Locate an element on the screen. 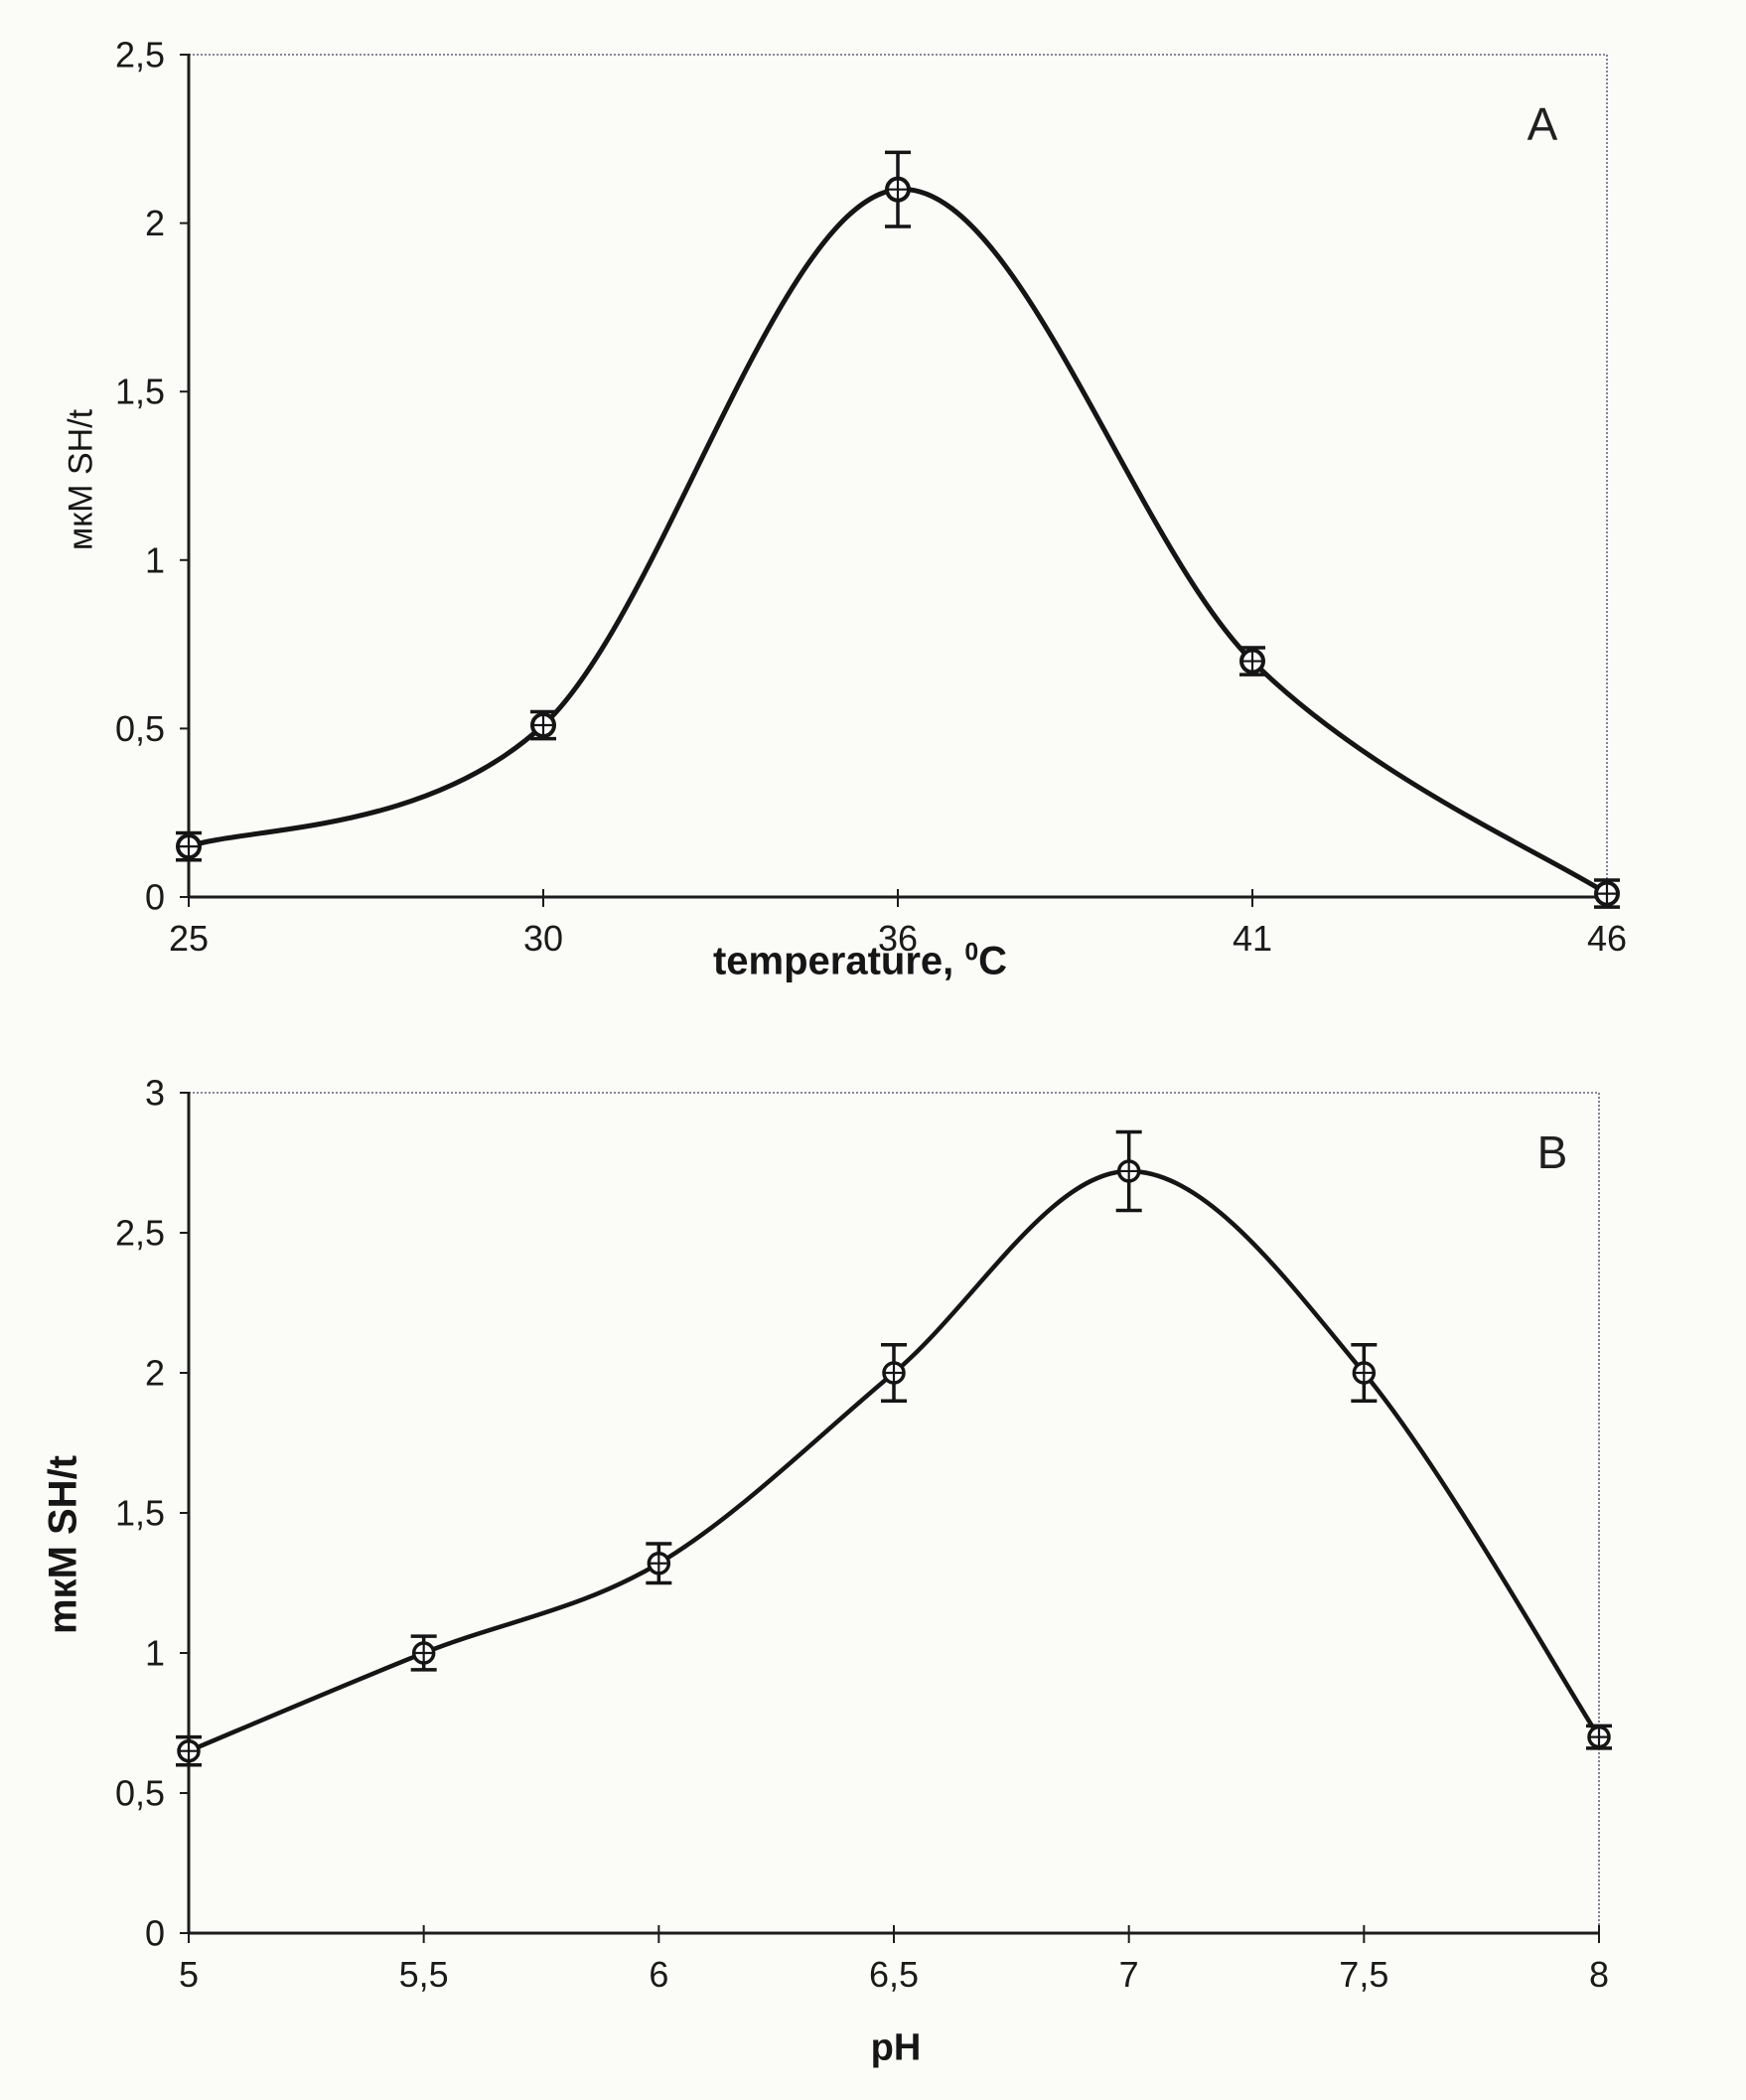 The image size is (1746, 2100). panel-a-y-axis-title: мкМ SH/t is located at coordinates (81, 479).